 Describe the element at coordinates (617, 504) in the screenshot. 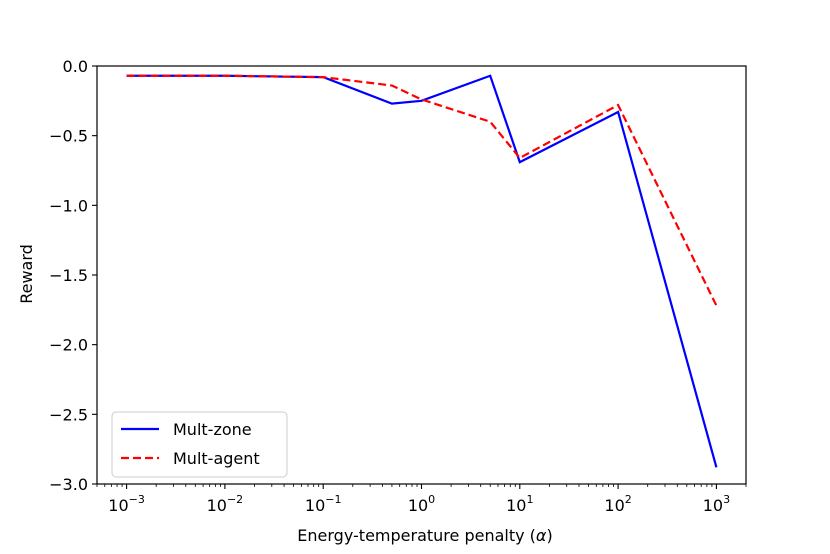

I see `x-tick-label-5: 10²` at that location.